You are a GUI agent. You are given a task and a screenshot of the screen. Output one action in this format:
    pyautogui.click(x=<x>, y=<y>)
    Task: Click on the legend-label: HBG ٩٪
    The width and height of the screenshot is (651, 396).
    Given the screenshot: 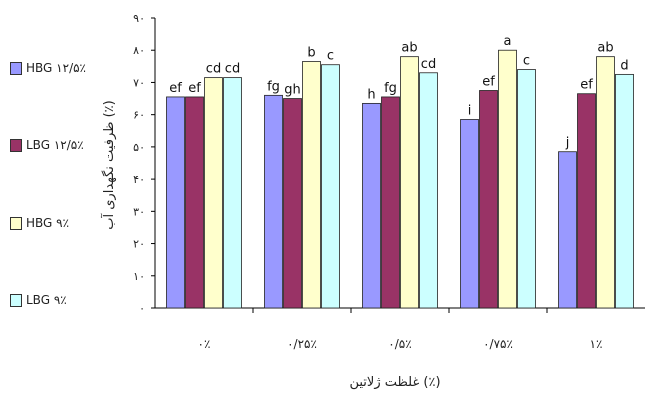 What is the action you would take?
    pyautogui.click(x=48, y=223)
    